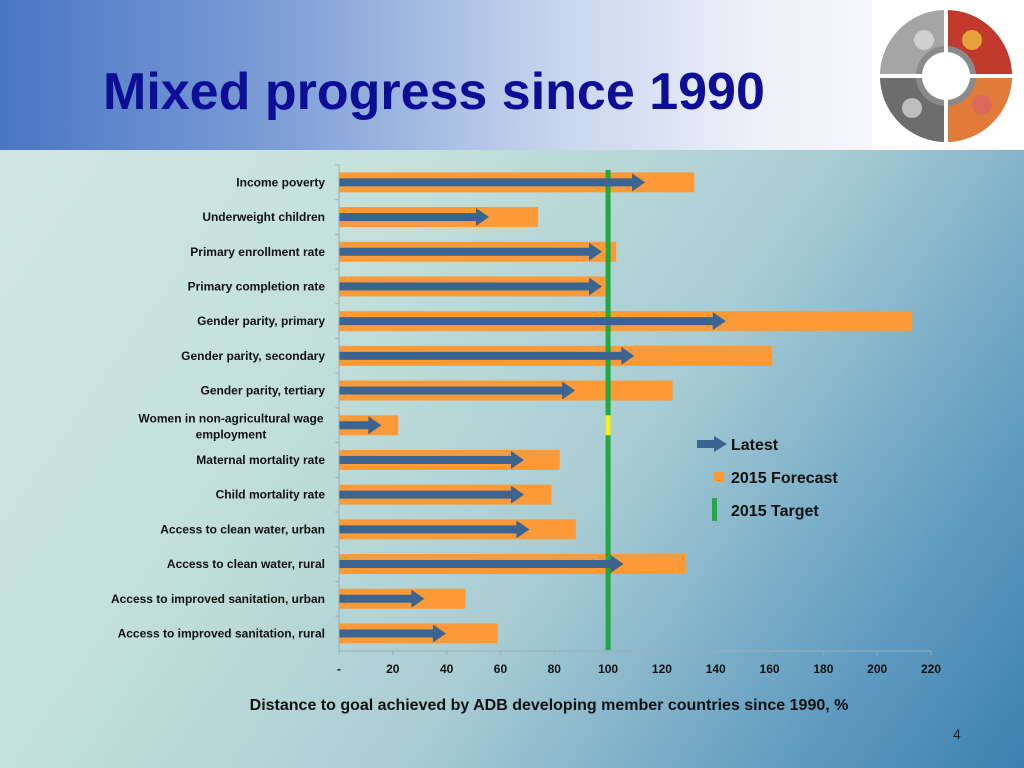 Image resolution: width=1024 pixels, height=768 pixels. I want to click on category-label-line: Access to improved sanitation, urban, so click(218, 599).